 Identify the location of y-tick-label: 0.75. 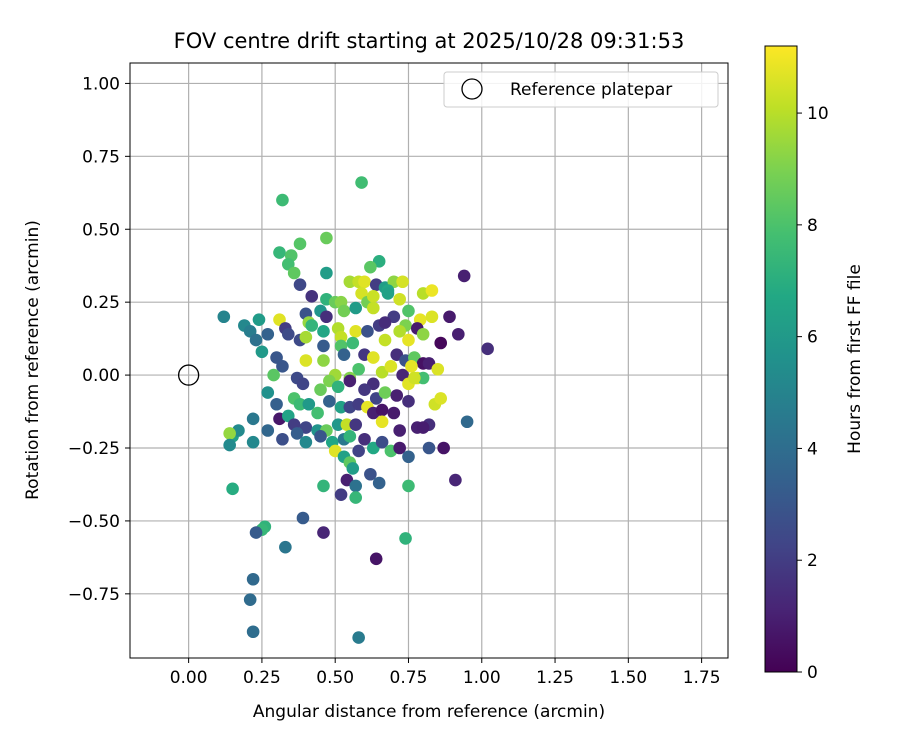
(101, 157).